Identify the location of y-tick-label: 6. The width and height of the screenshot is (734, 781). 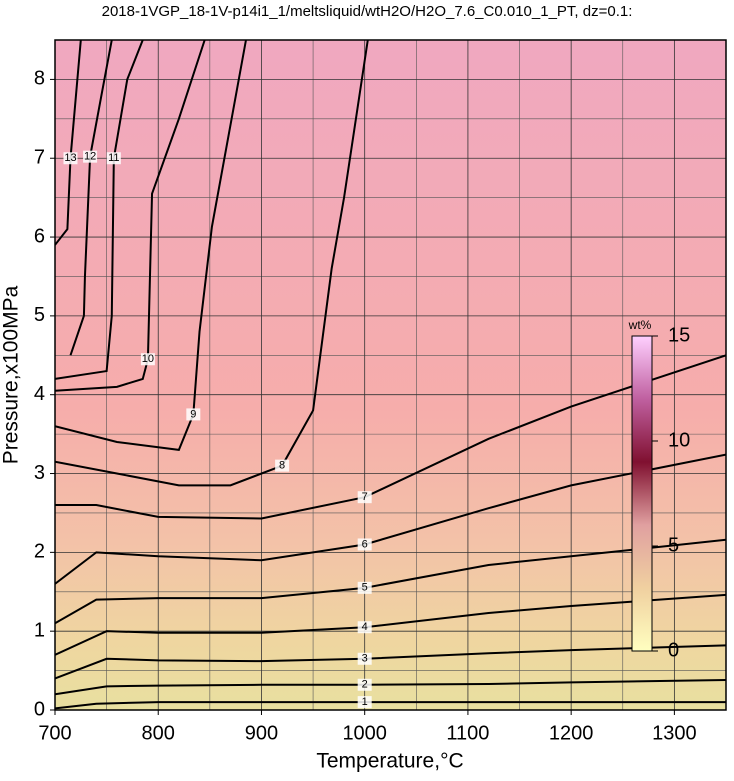
(39, 236).